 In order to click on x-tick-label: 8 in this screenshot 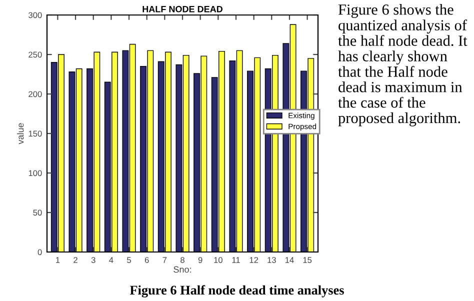, I will do `click(182, 260)`.